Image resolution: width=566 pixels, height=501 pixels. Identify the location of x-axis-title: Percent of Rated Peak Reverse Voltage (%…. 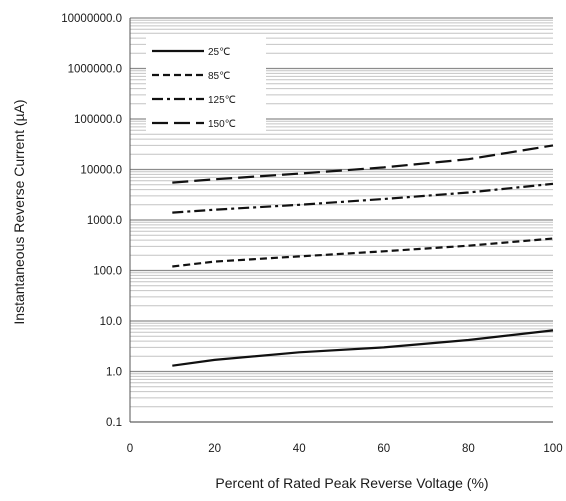
(351, 483).